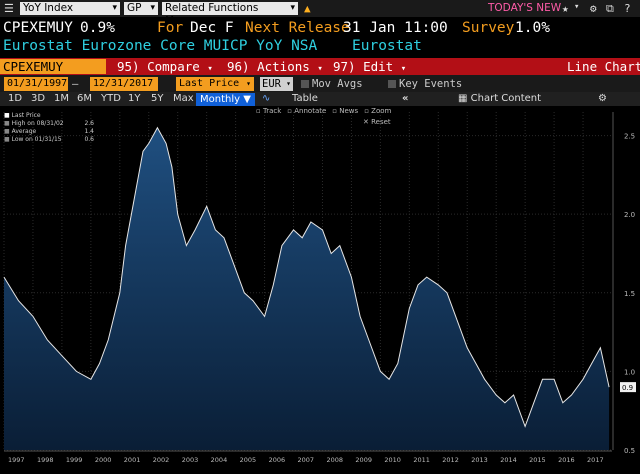 This screenshot has height=474, width=640. I want to click on tool-track: ▫ Track, so click(269, 111).